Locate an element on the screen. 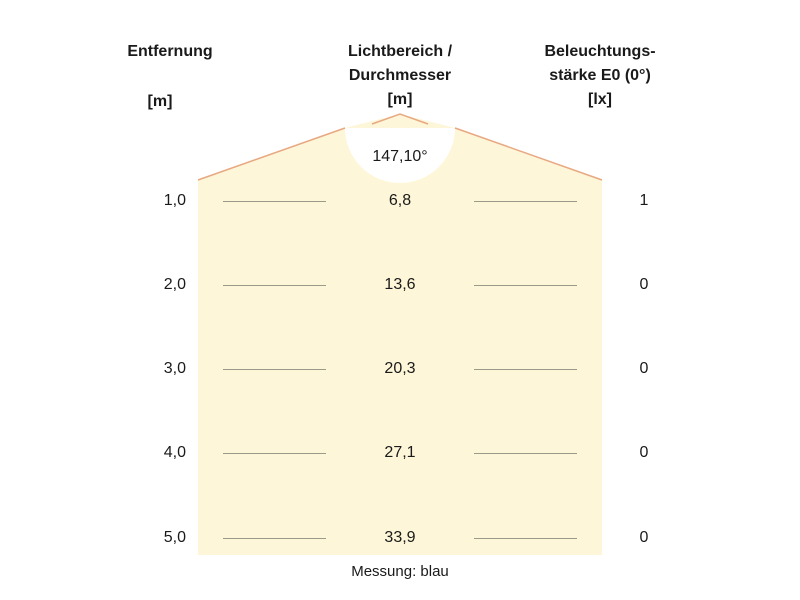  illuminance-header-line2: stärke E0 (0°) is located at coordinates (600, 75).